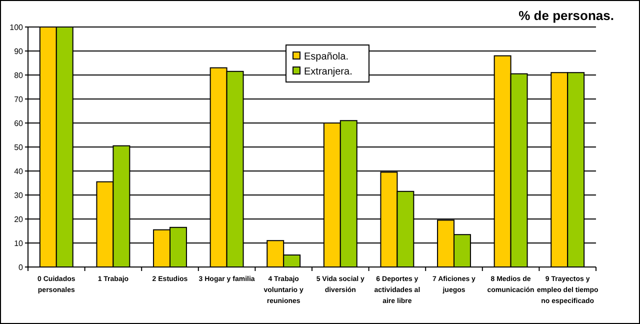 This screenshot has width=640, height=324. Describe the element at coordinates (19, 171) in the screenshot. I see `y-tick-label: 40` at that location.